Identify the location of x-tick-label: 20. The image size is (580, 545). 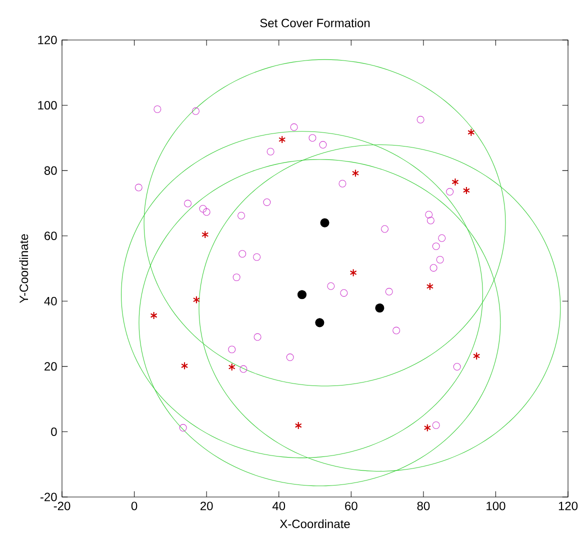
(206, 506).